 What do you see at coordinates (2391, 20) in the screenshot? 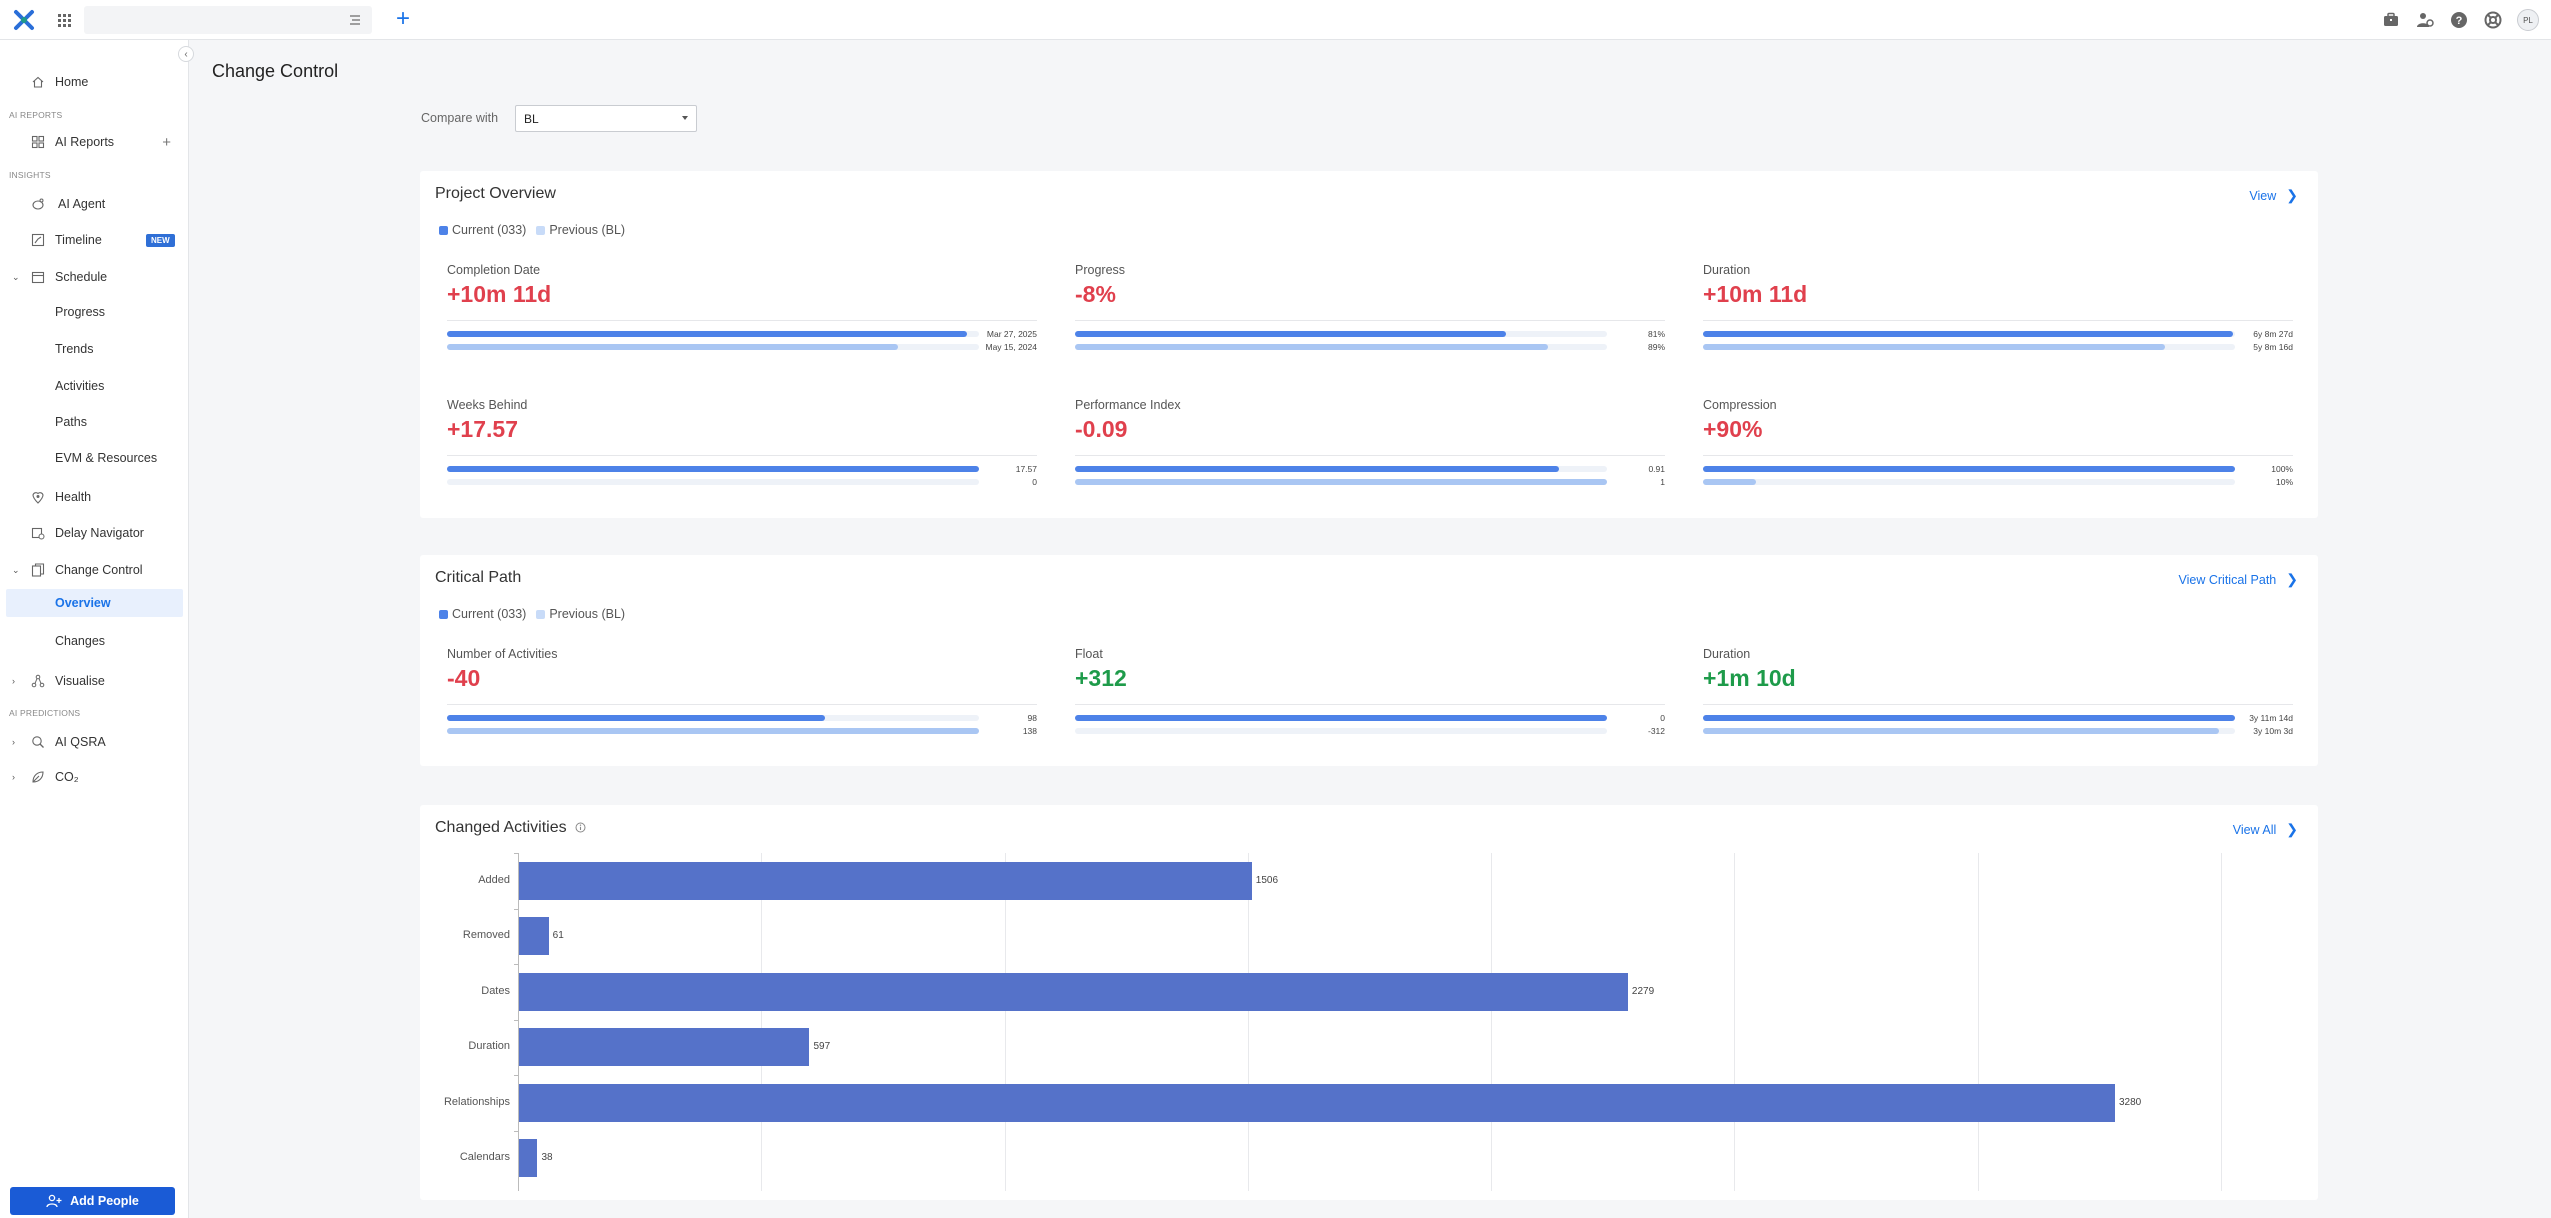
I see `briefcase-icon` at bounding box center [2391, 20].